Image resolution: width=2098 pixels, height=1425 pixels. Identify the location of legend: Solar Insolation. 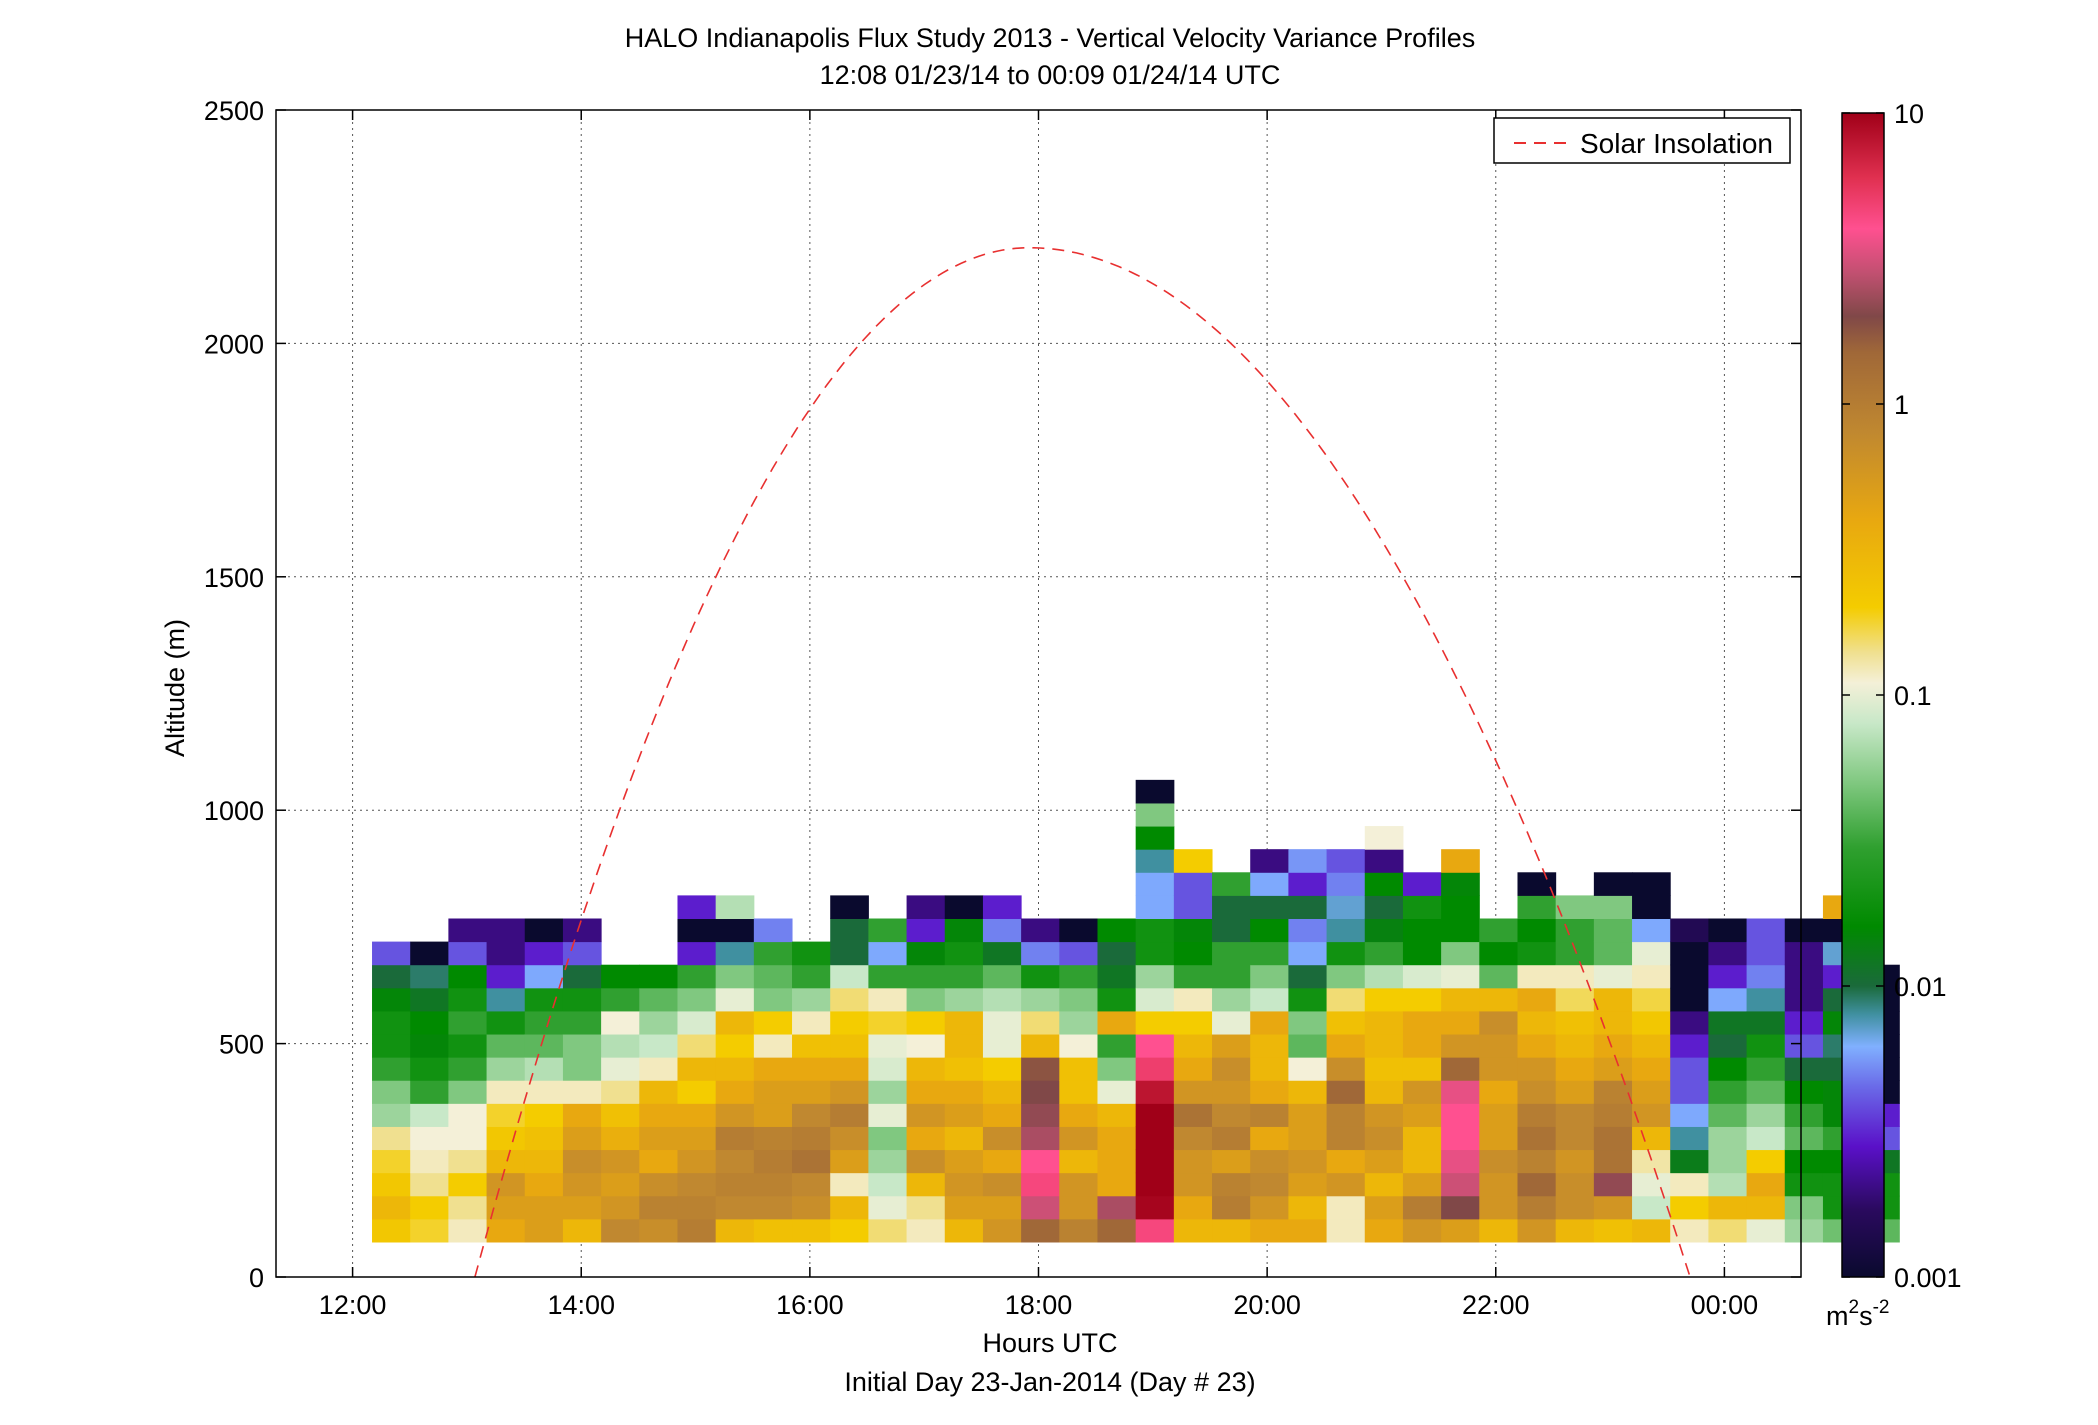
(1642, 140).